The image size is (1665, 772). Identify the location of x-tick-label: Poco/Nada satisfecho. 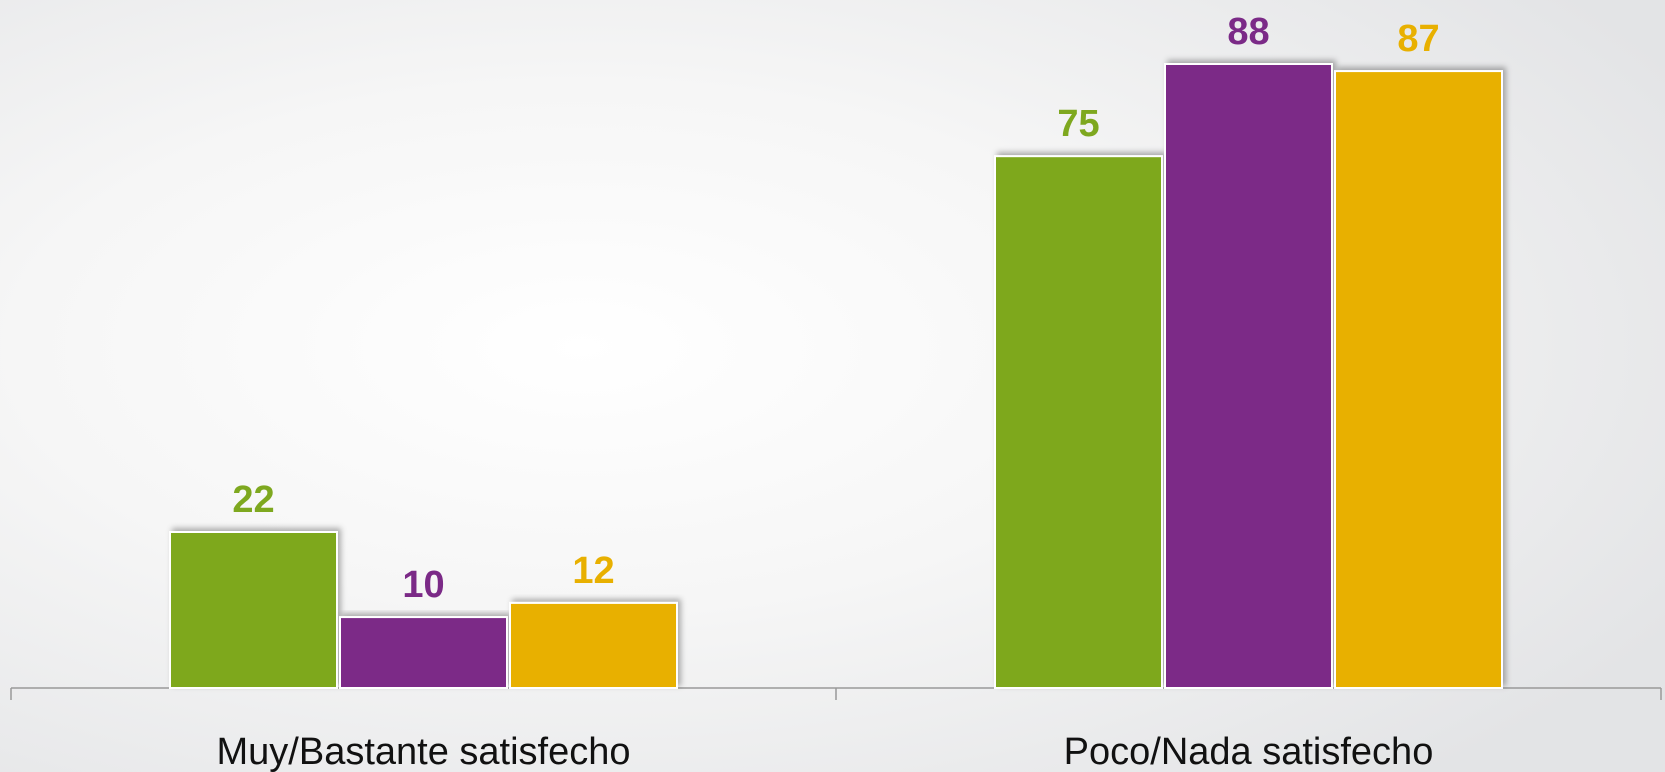
(1249, 751).